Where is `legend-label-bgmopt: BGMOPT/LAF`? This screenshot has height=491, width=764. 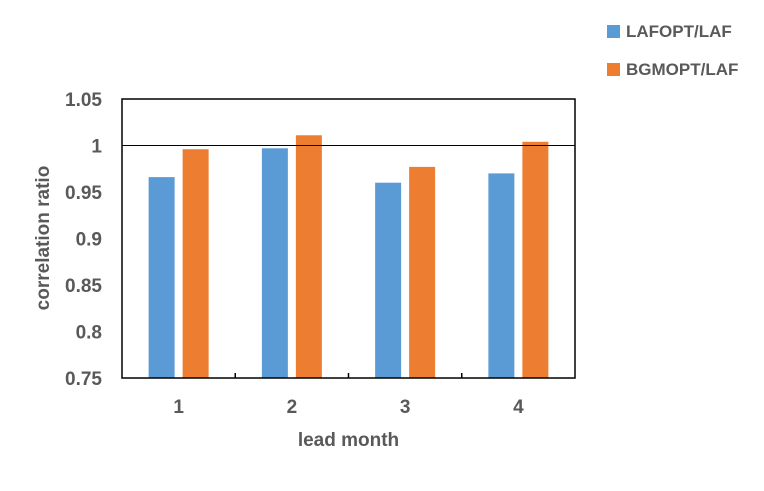 legend-label-bgmopt: BGMOPT/LAF is located at coordinates (682, 69).